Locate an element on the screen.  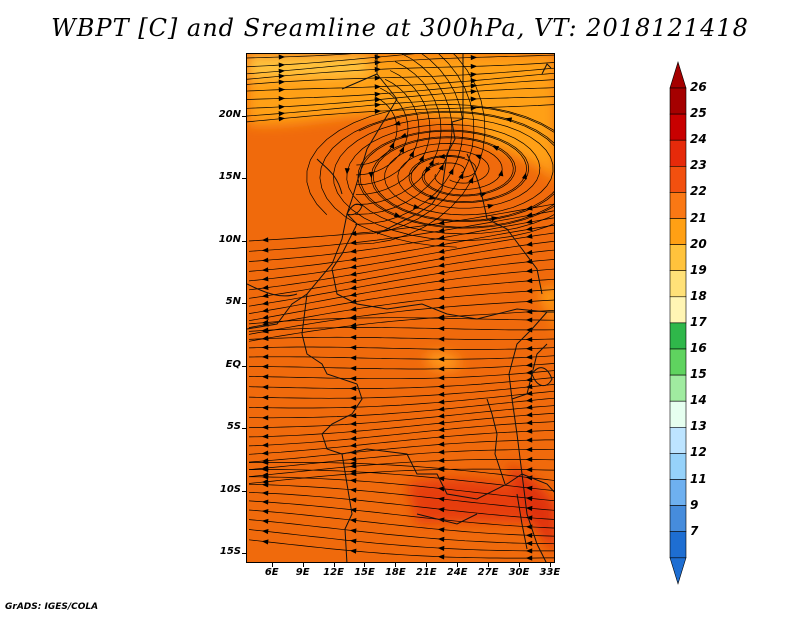
lat-label-10s: 10S is located at coordinates (230, 489).